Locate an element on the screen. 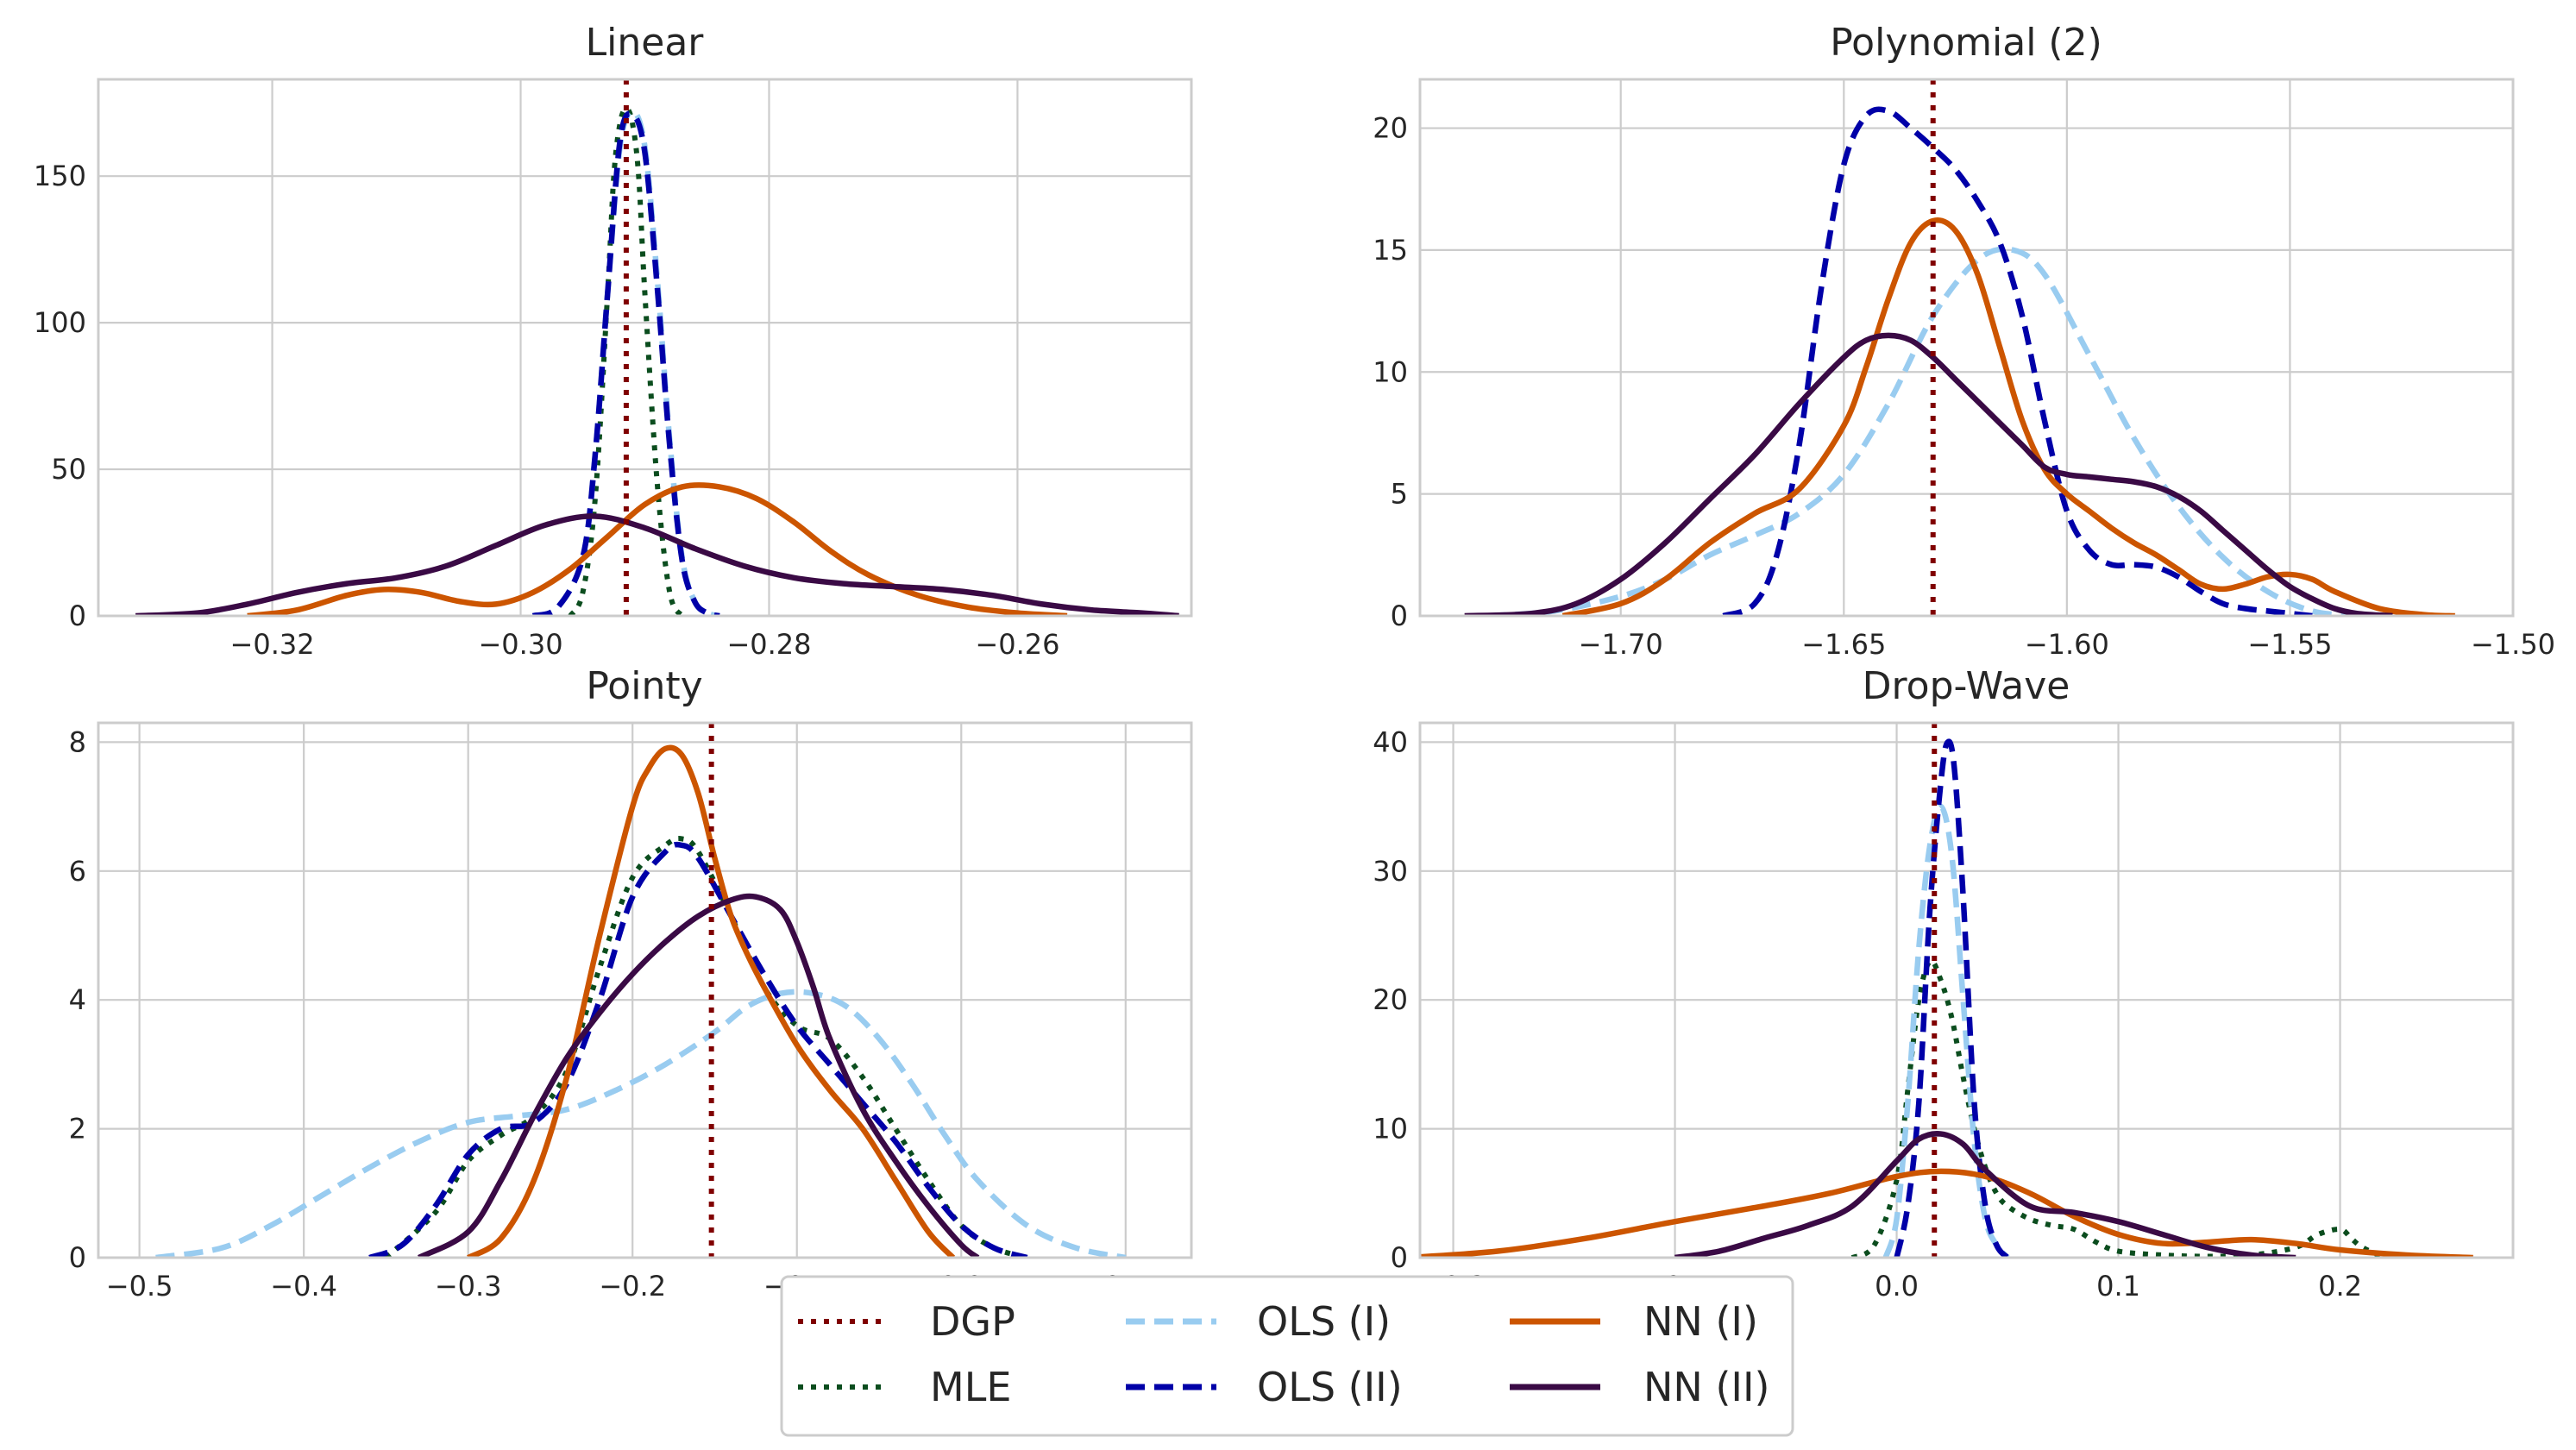  y-tick-label-linear: 150 is located at coordinates (60, 176).